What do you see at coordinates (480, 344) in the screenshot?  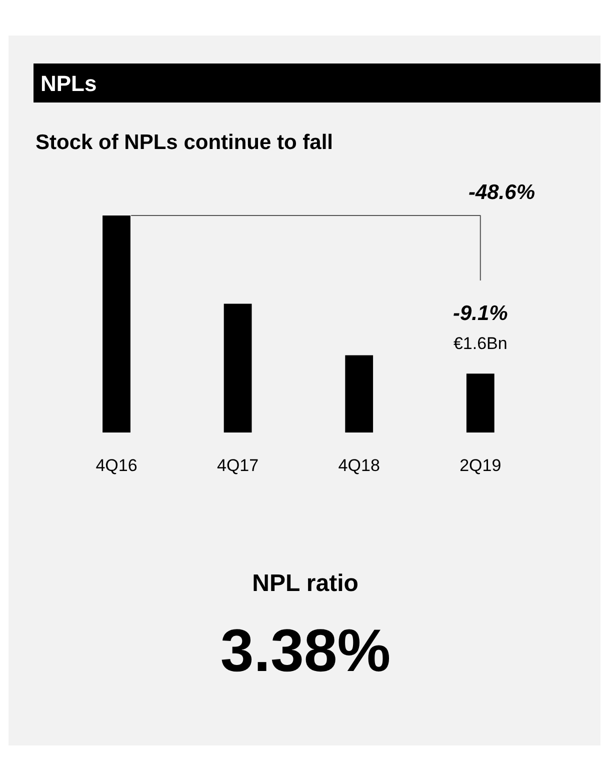 I see `data-label: €1.6Bn` at bounding box center [480, 344].